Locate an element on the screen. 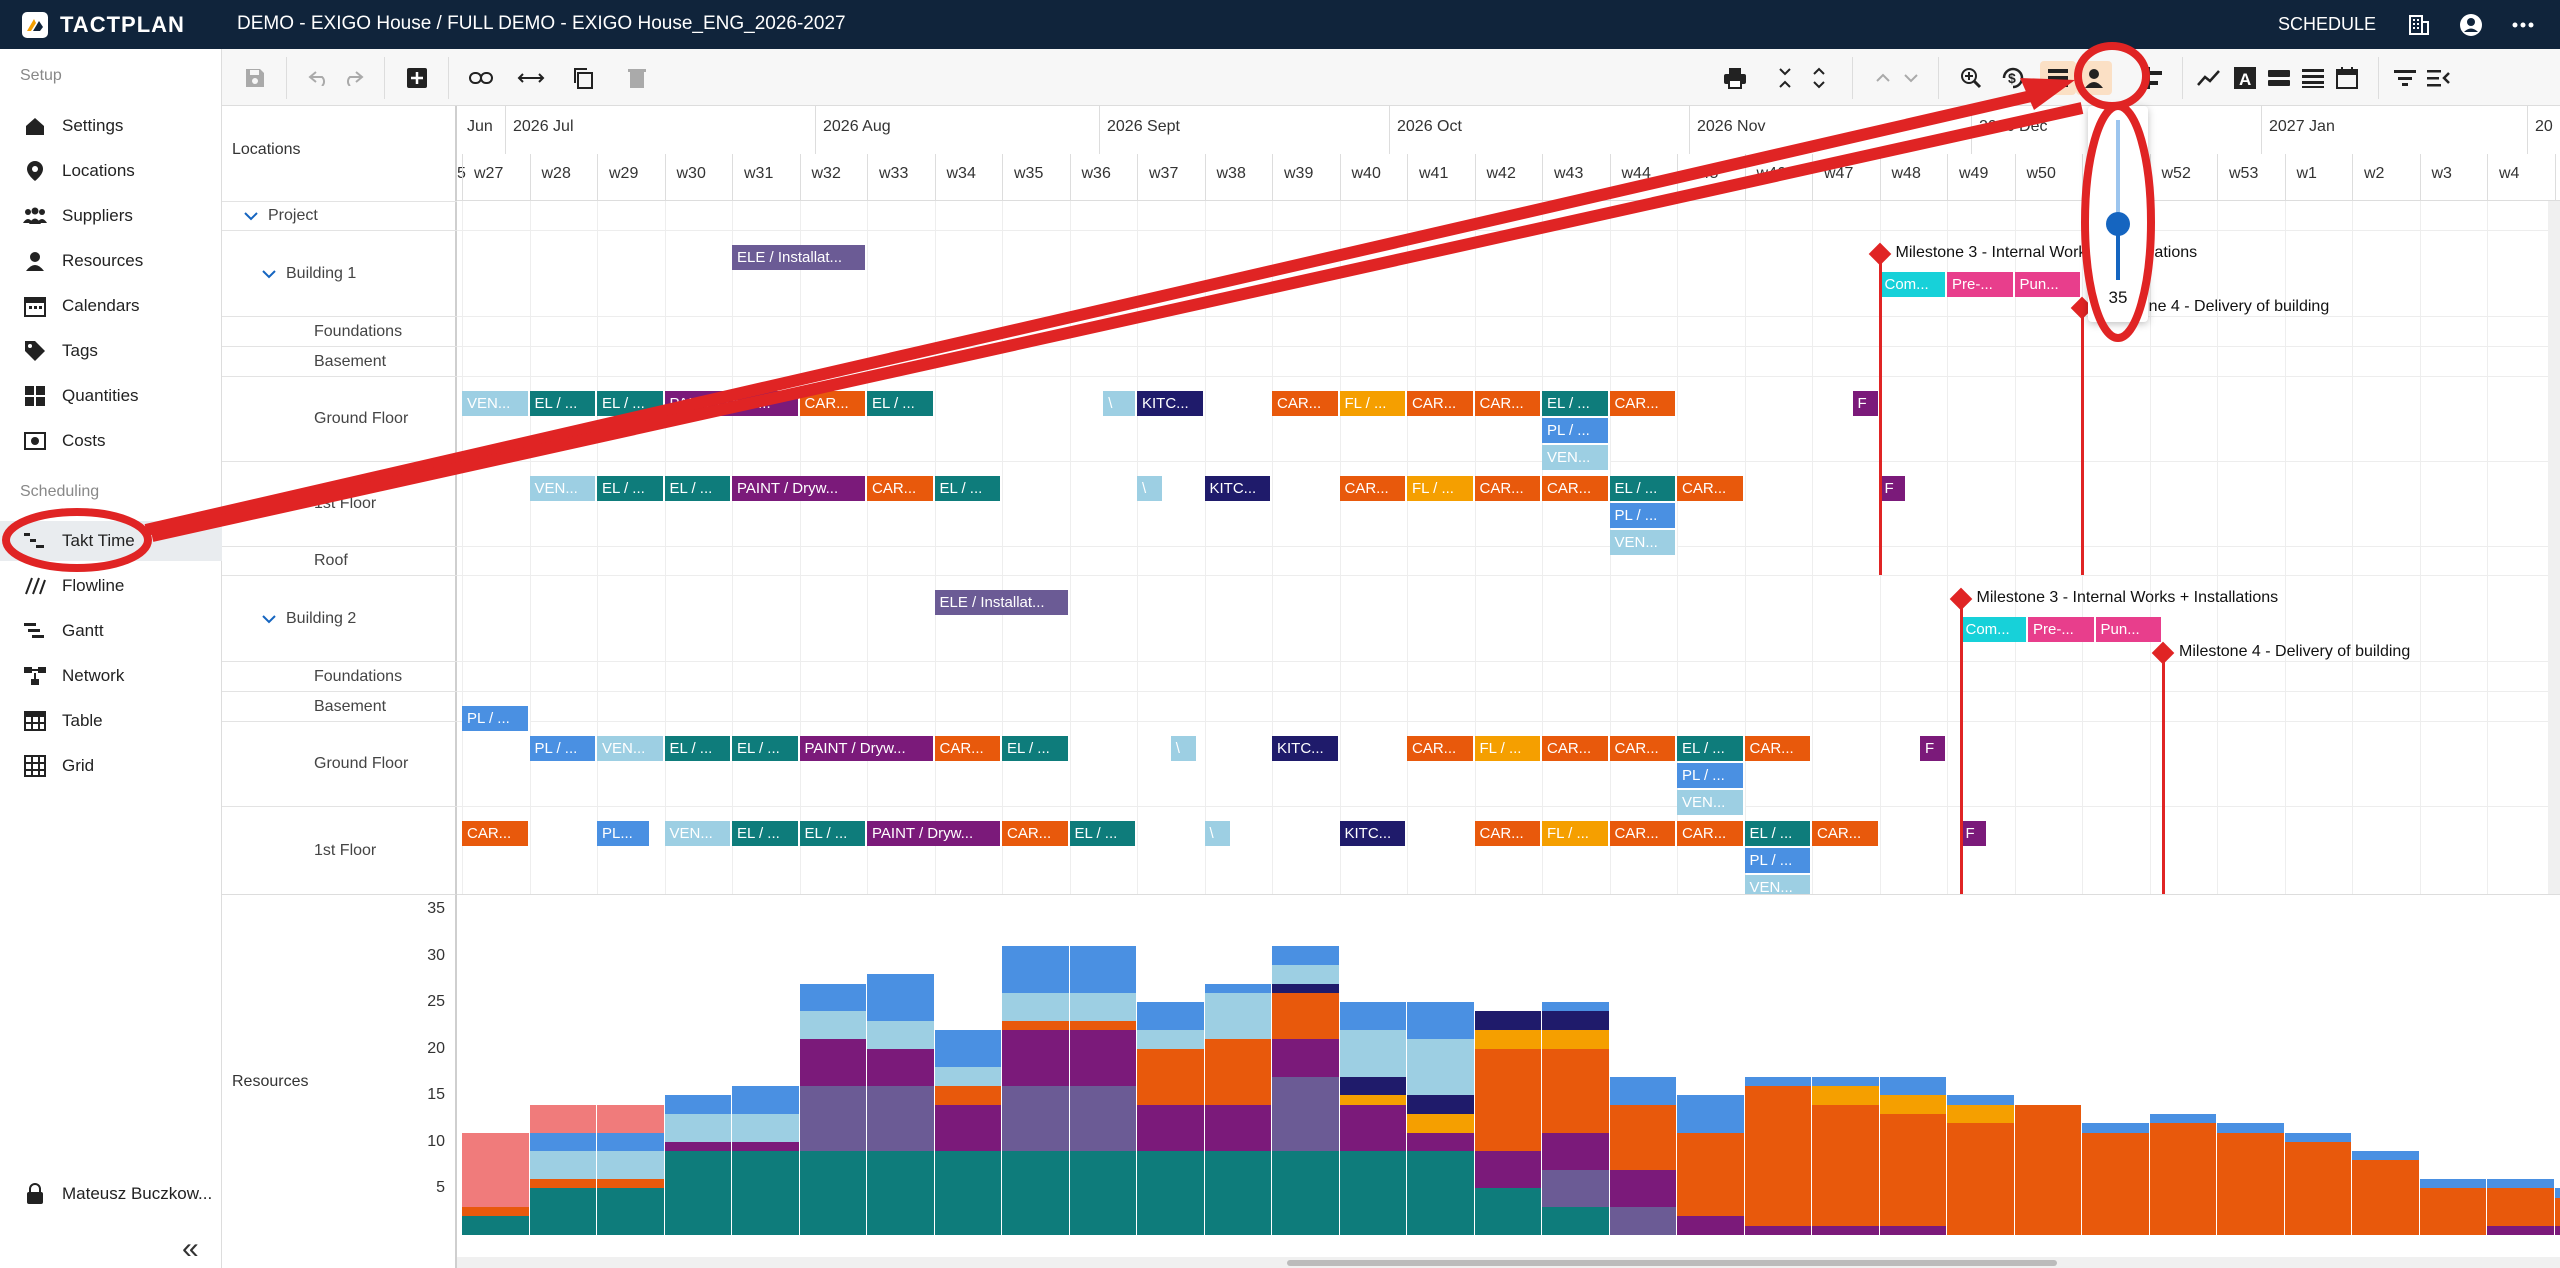 This screenshot has width=2560, height=1268. horizontal-scrollbar is located at coordinates (1508, 1262).